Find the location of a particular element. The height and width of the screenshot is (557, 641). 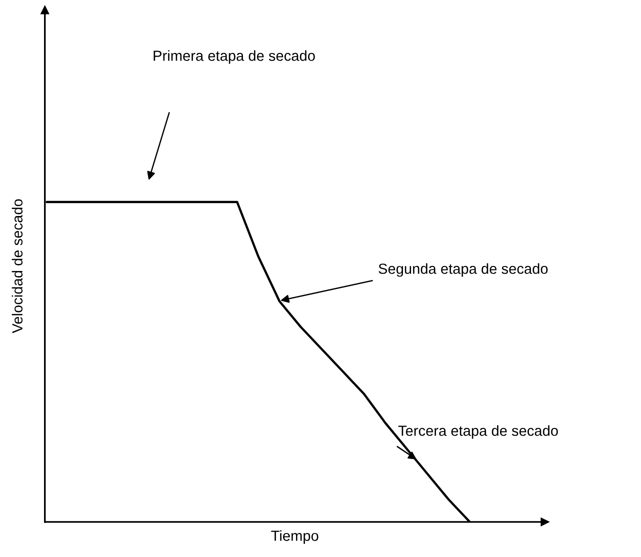

annotation: Segunda etapa de secado is located at coordinates (463, 270).